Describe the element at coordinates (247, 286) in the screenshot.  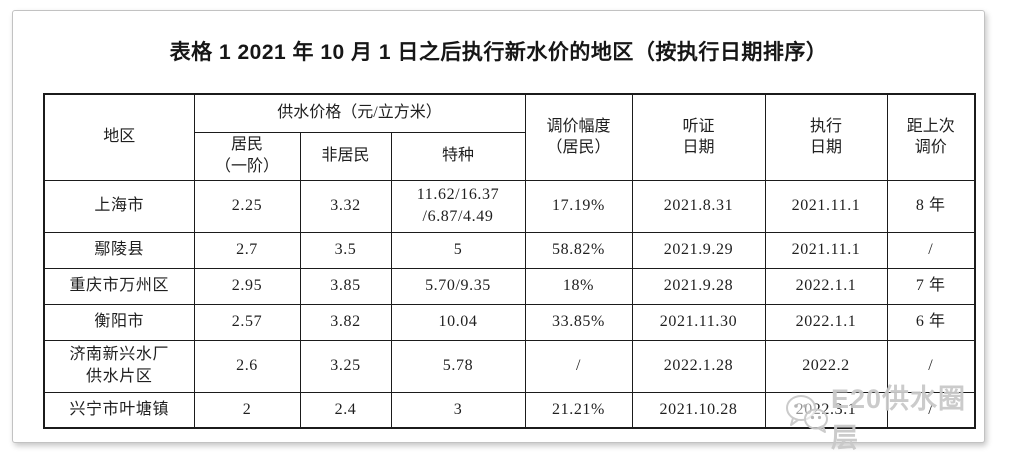
I see `resident-price-cell: 2.95` at that location.